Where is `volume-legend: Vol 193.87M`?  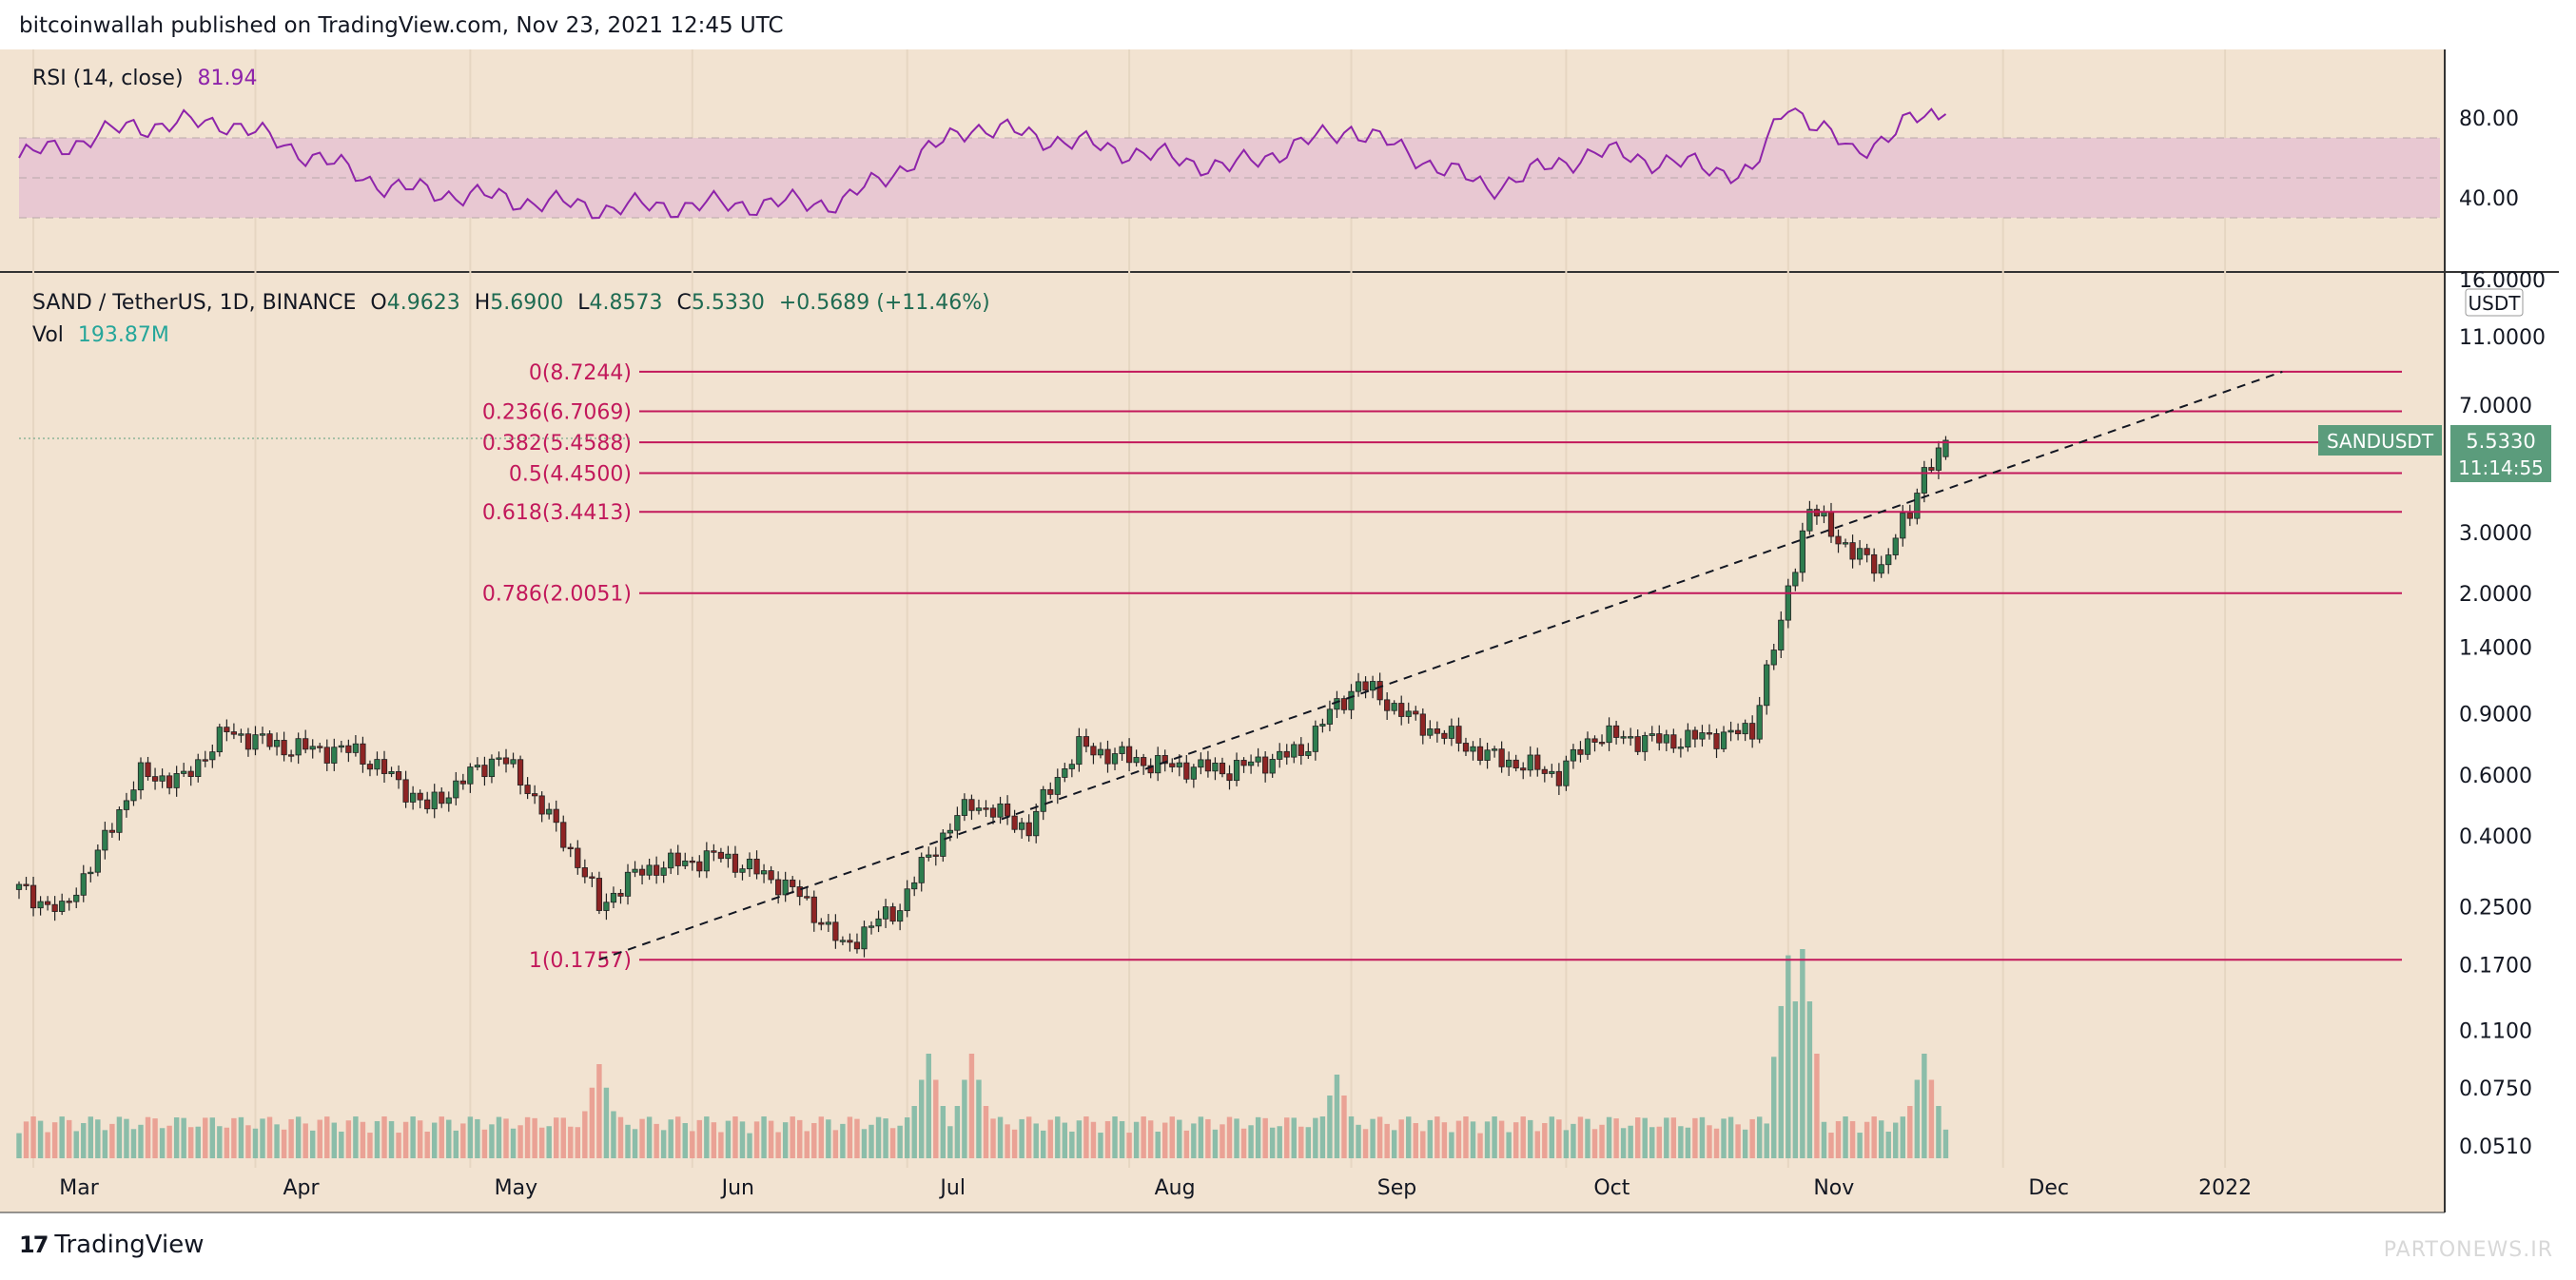 volume-legend: Vol 193.87M is located at coordinates (101, 335).